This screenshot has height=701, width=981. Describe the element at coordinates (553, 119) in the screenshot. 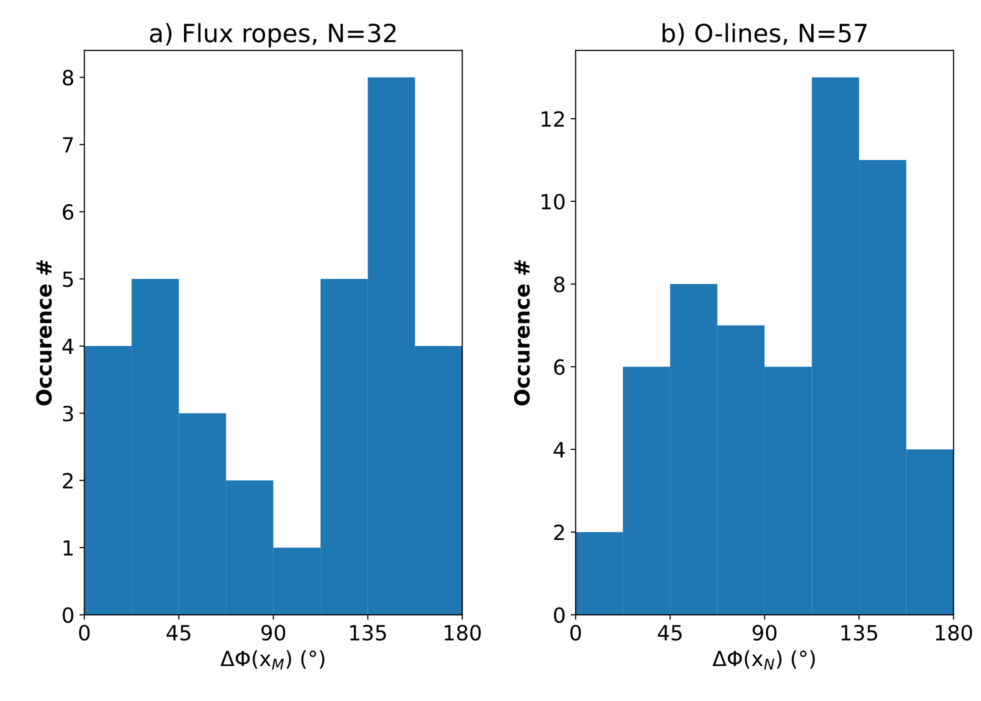

I see `y-tick-label: 12` at that location.